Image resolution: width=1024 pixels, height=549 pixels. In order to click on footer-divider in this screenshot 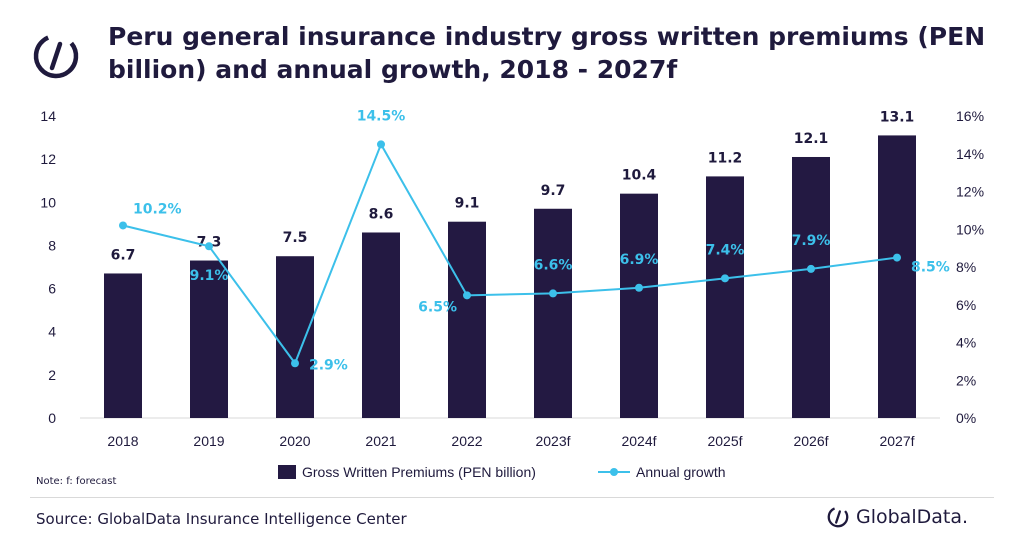, I will do `click(512, 497)`.